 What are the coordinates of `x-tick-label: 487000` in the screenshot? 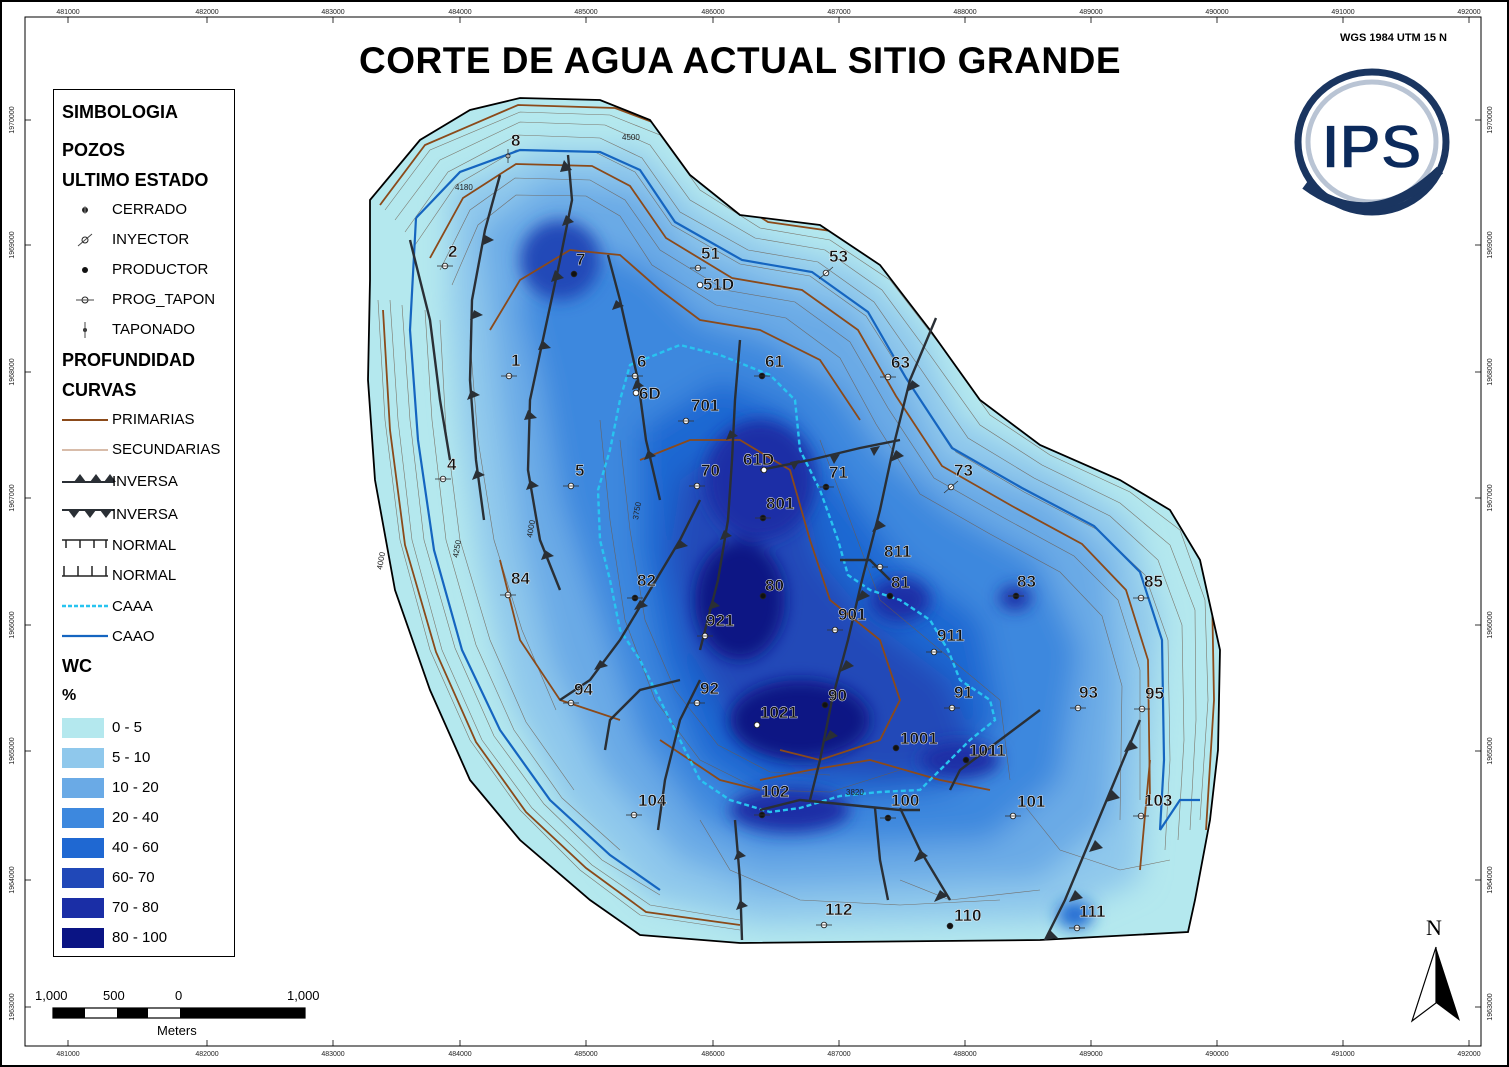 It's located at (838, 12).